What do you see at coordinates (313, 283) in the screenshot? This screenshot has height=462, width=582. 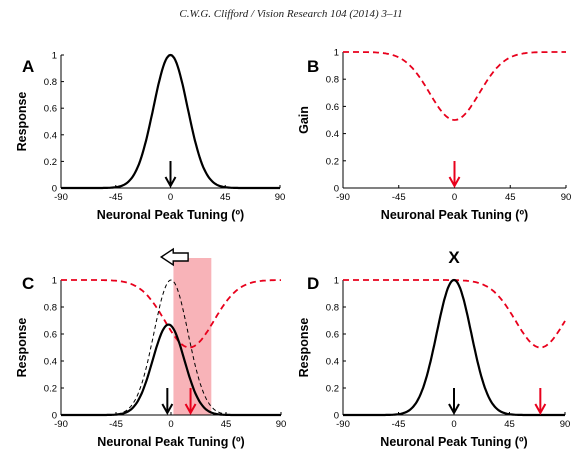 I see `panel-label: D` at bounding box center [313, 283].